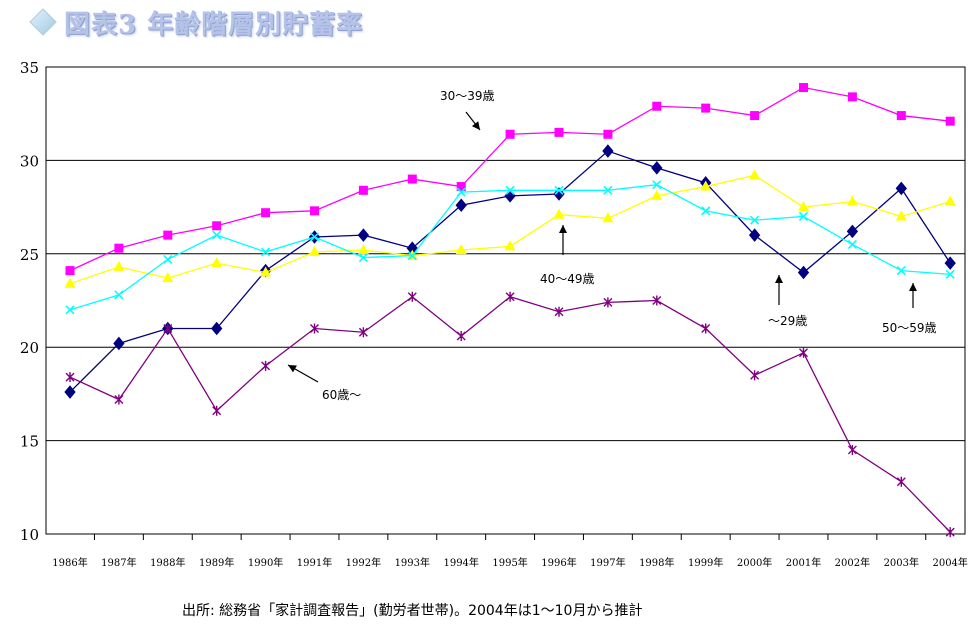 Image resolution: width=977 pixels, height=643 pixels. I want to click on y-tick-label: 30, so click(29, 161).